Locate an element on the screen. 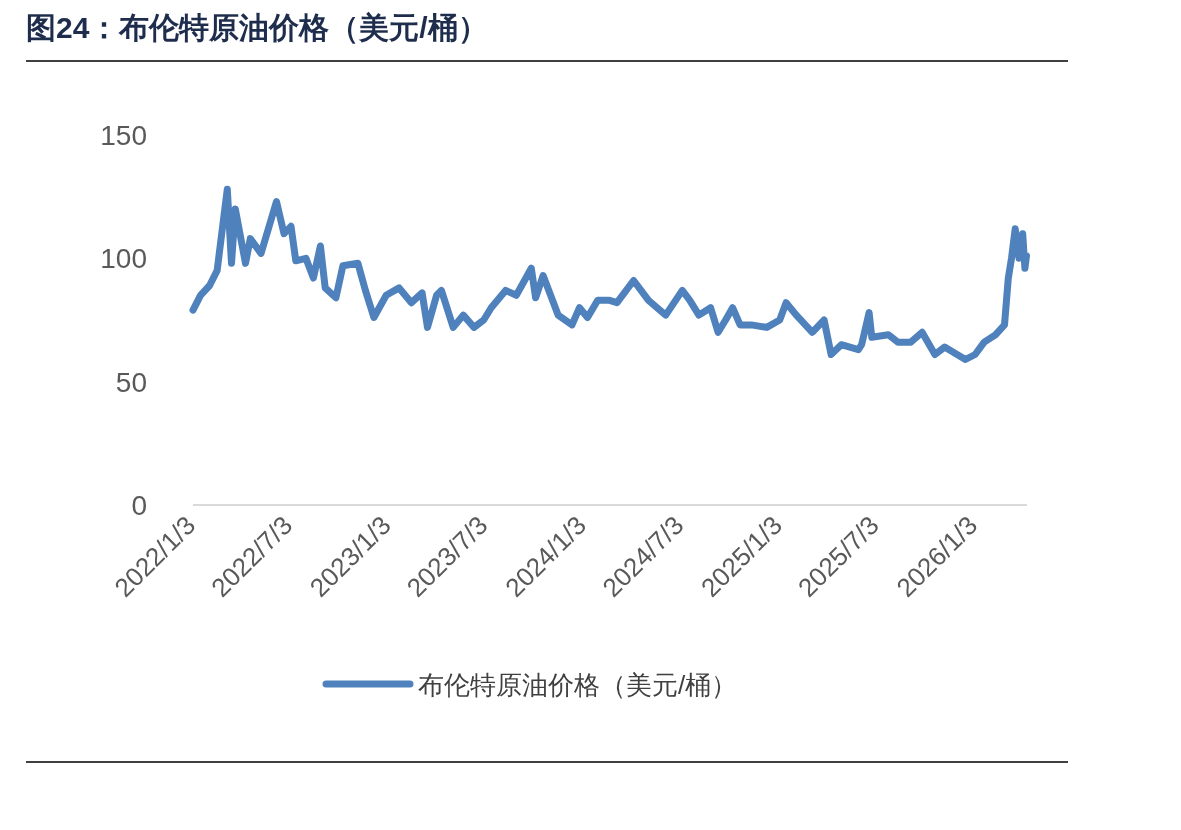  y-tick-label: 100 is located at coordinates (123, 259).